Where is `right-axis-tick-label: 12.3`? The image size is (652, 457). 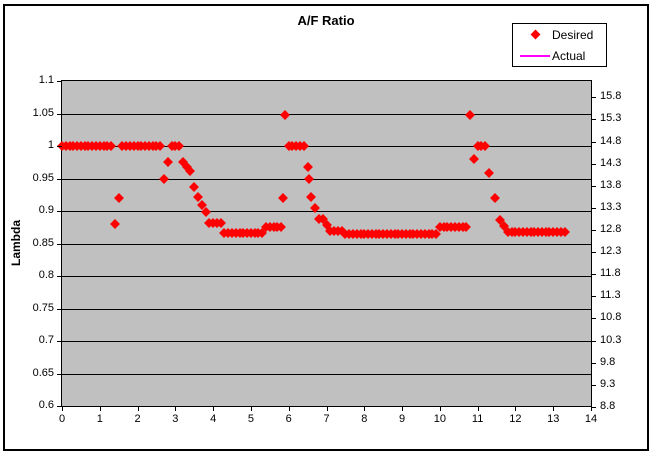 right-axis-tick-label: 12.3 is located at coordinates (611, 251).